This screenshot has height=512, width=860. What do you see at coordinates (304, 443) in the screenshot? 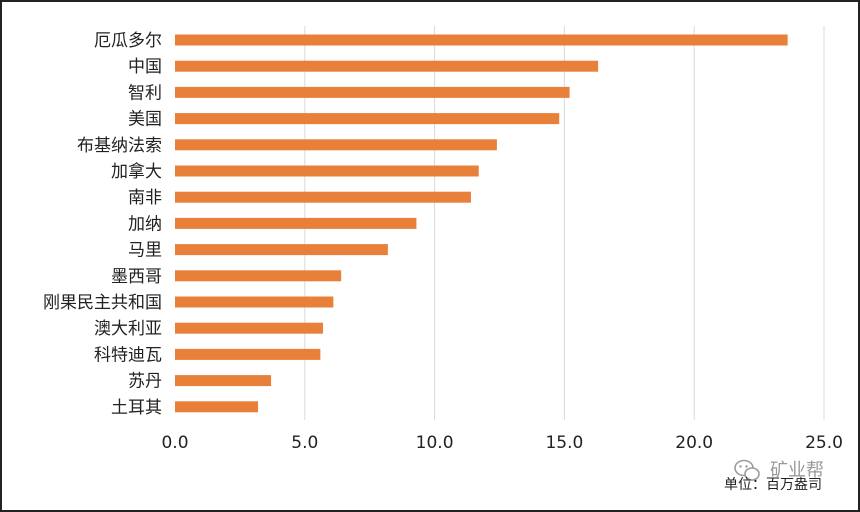
I see `x-tick-label: 5.0` at bounding box center [304, 443].